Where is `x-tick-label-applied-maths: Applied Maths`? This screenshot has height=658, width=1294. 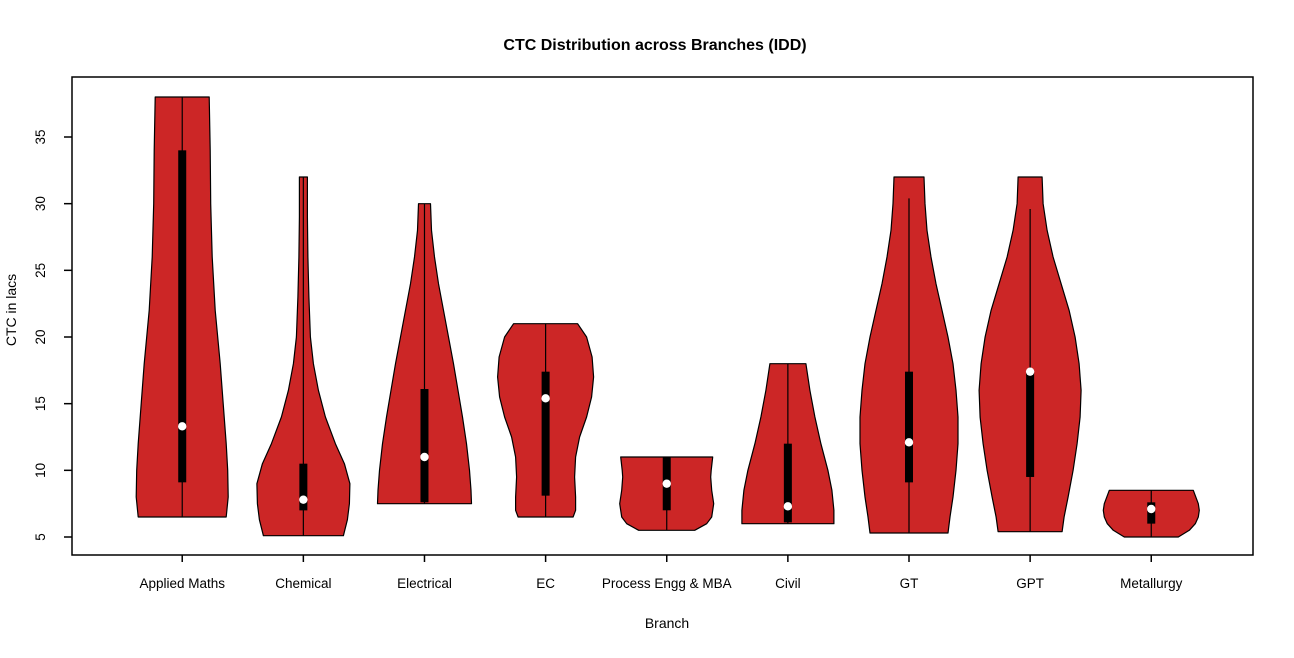
x-tick-label-applied-maths: Applied Maths is located at coordinates (182, 583).